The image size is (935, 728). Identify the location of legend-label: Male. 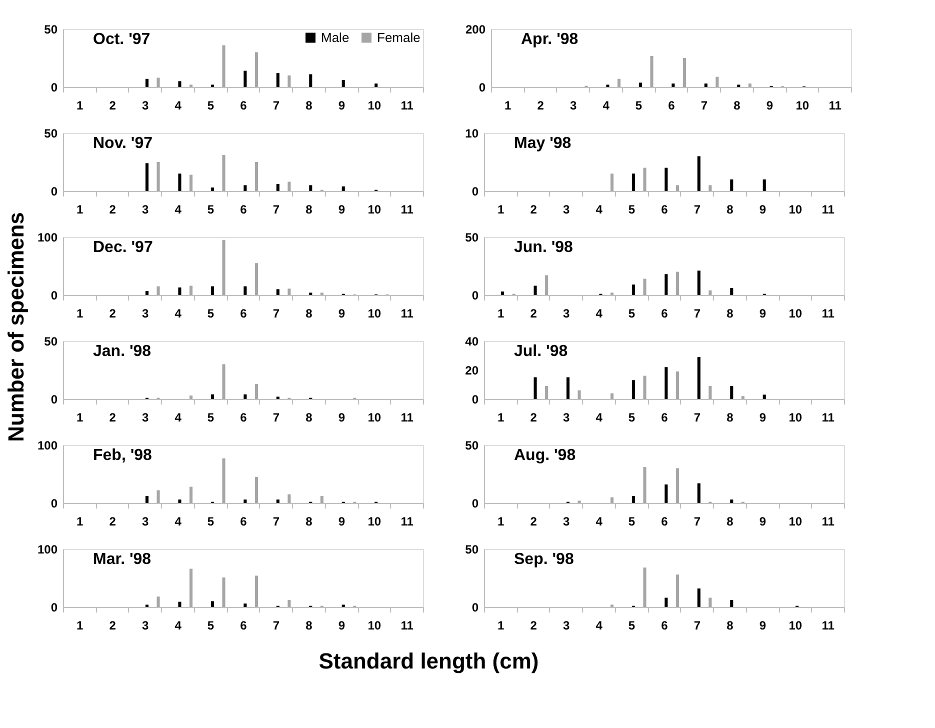
(335, 37).